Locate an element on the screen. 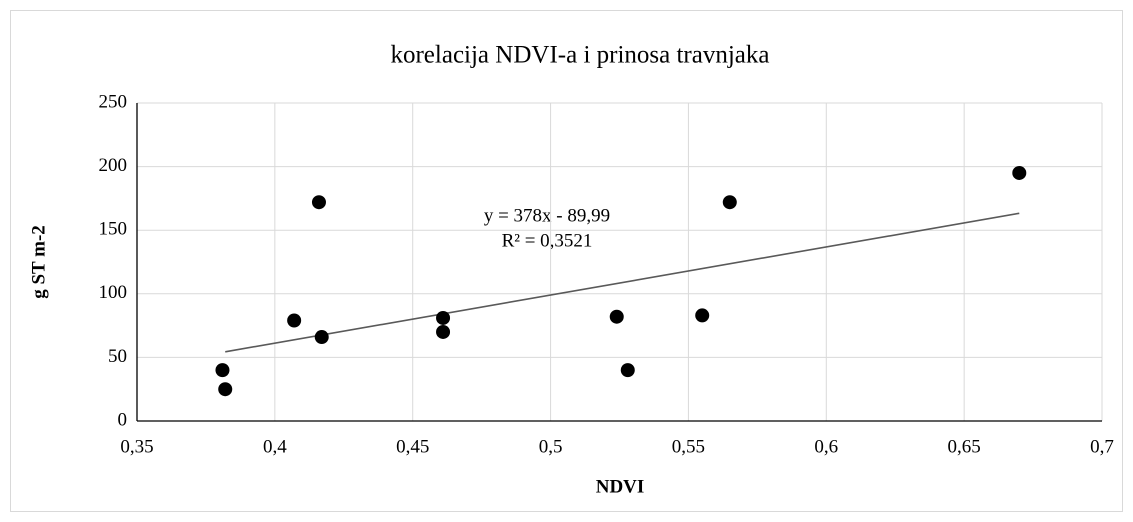  trend-r-squared: R² = 0,3521 is located at coordinates (547, 240).